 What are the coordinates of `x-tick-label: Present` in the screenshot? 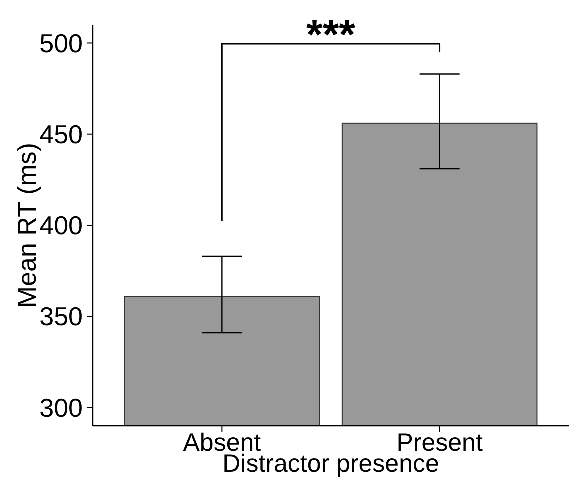 It's located at (439, 443).